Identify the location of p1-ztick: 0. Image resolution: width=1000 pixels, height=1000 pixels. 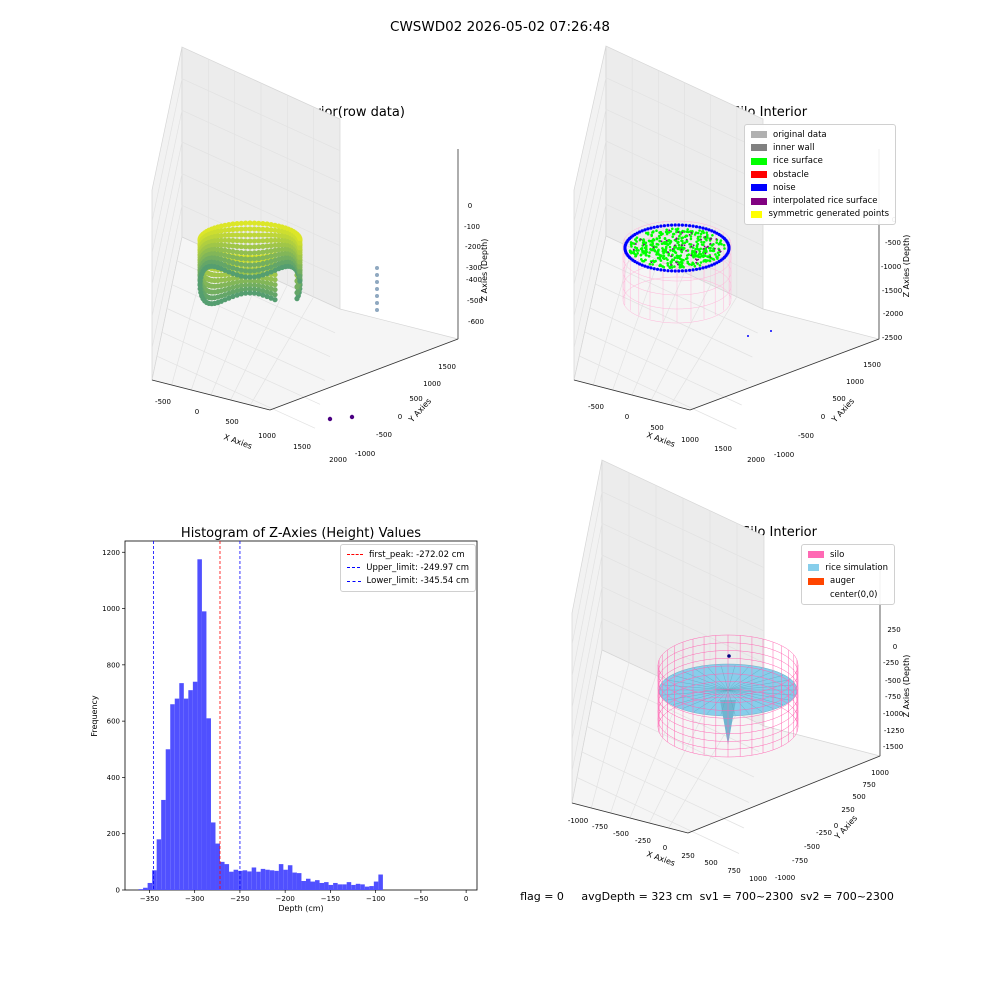
(470, 206).